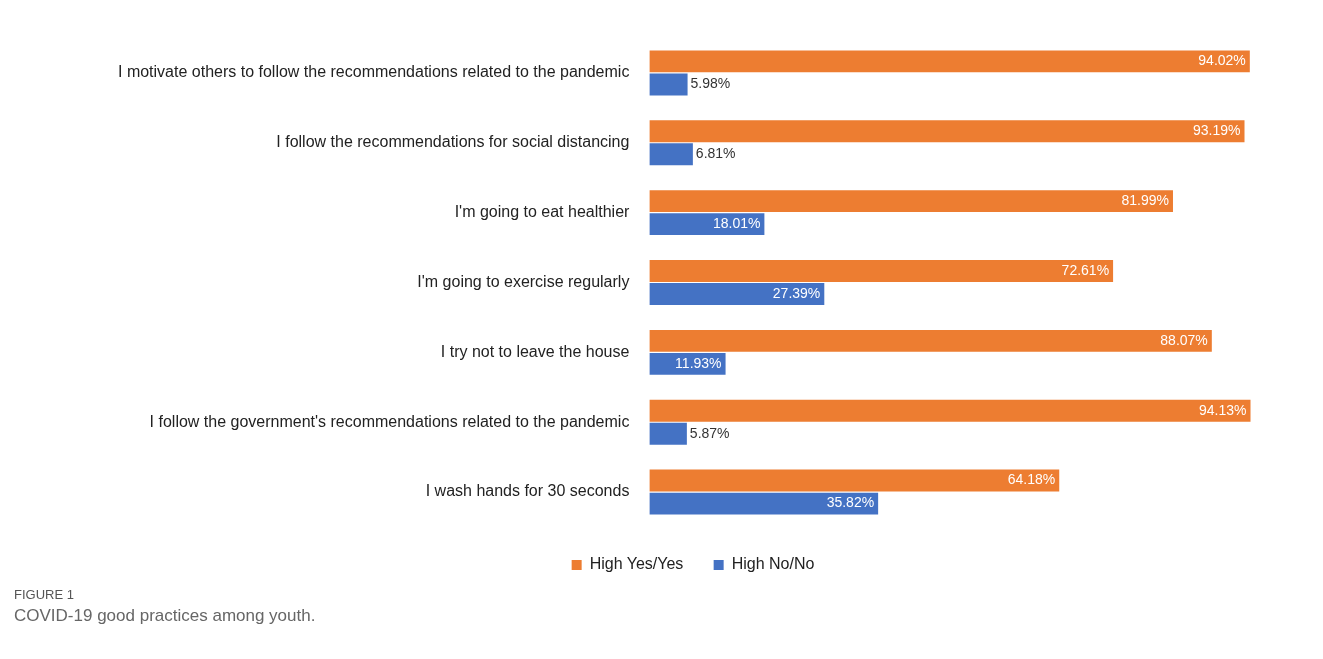  What do you see at coordinates (709, 432) in the screenshot?
I see `data-label: 5.87%` at bounding box center [709, 432].